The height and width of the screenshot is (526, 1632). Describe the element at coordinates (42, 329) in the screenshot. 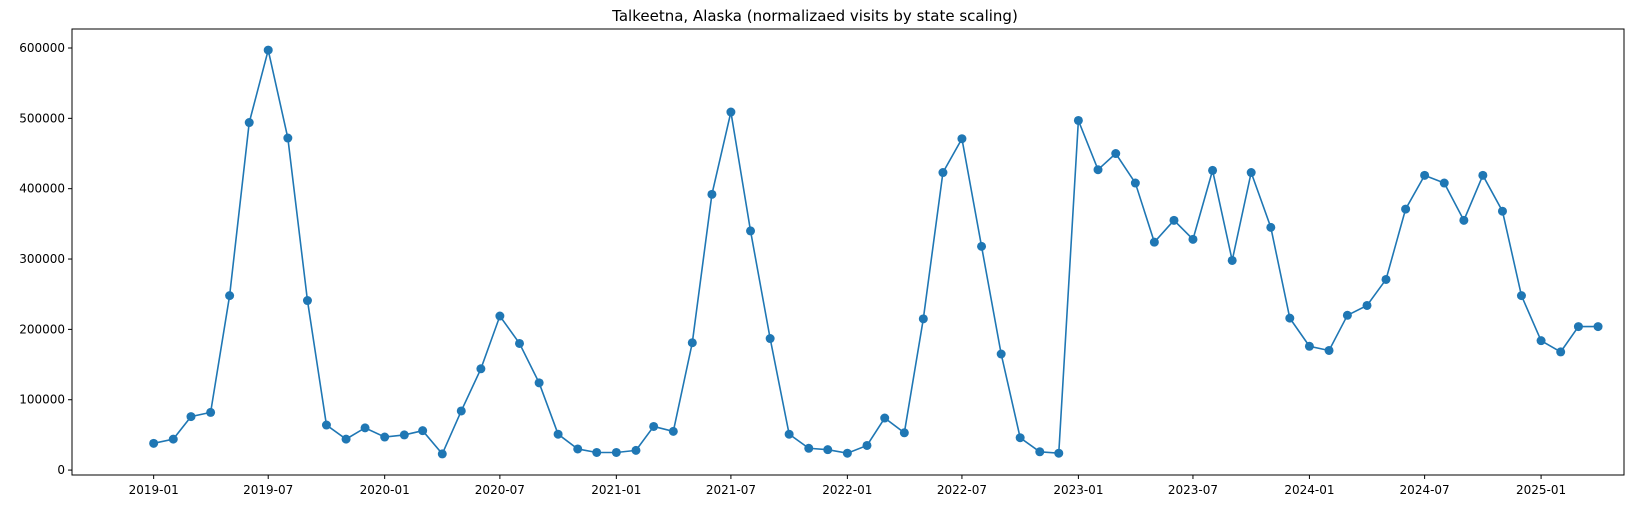

I see `y-tick-label: 200000` at that location.